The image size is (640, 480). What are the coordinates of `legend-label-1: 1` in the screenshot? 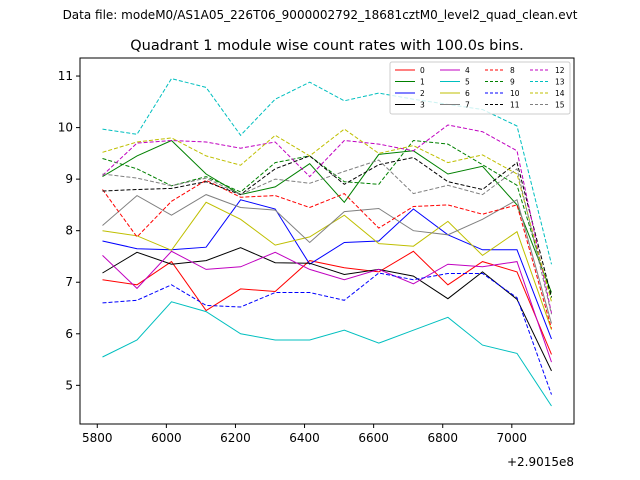 It's located at (422, 82).